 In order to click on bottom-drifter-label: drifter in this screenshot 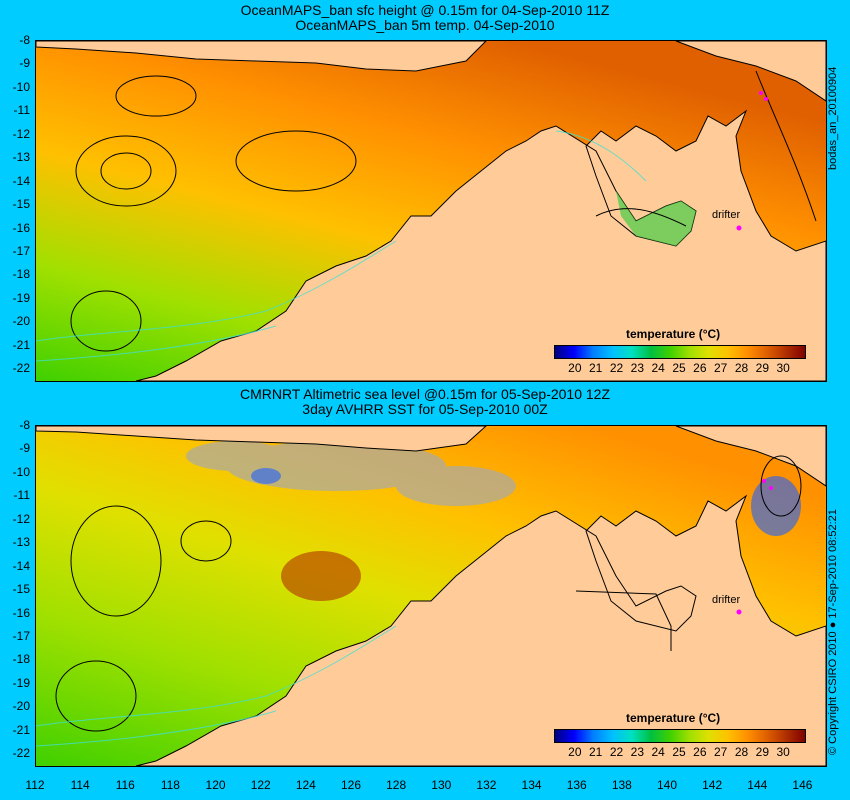, I will do `click(726, 600)`.